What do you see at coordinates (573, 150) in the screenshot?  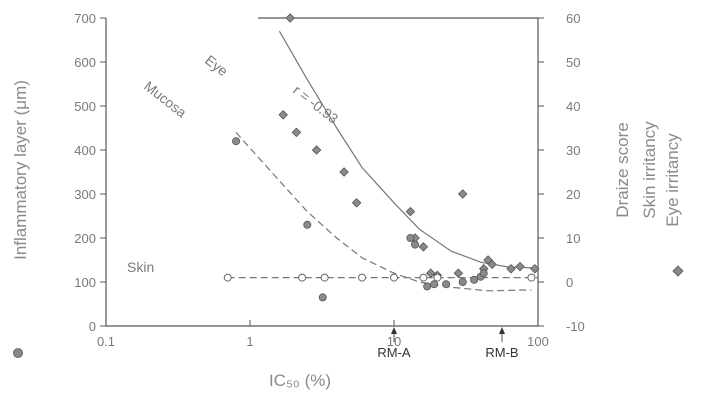 I see `right-y-tick-label: 30` at bounding box center [573, 150].